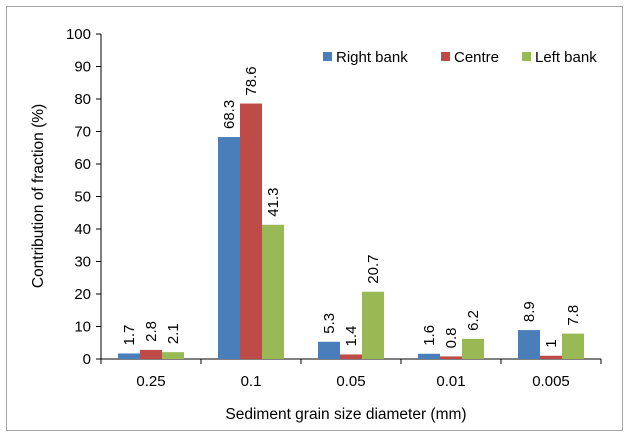 This screenshot has width=632, height=439. What do you see at coordinates (129, 335) in the screenshot?
I see `data-label: 1.7` at bounding box center [129, 335].